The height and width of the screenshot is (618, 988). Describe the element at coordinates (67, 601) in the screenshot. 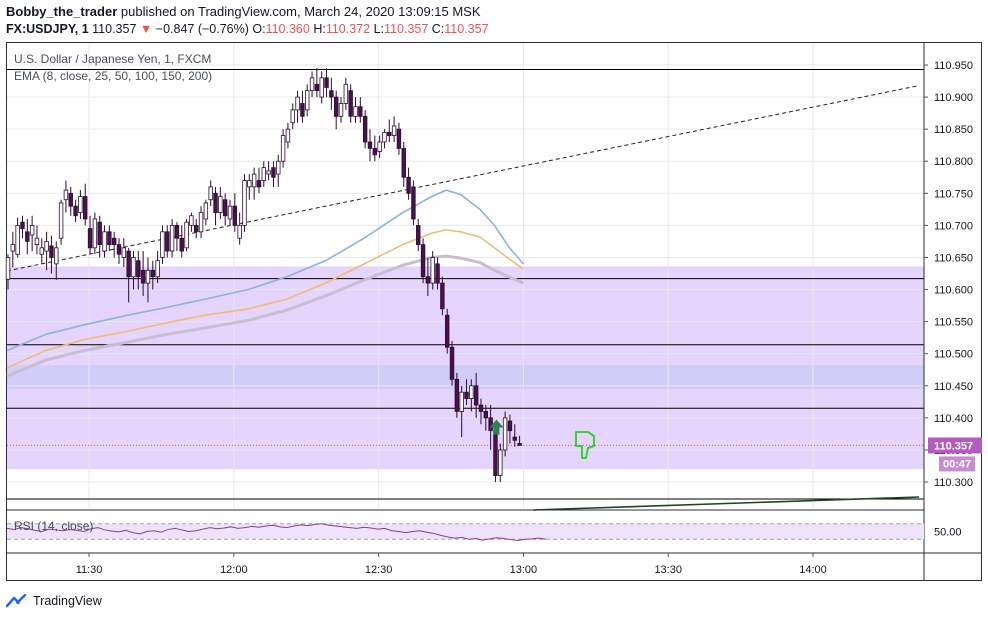

I see `tradingview-brand: TradingView` at that location.